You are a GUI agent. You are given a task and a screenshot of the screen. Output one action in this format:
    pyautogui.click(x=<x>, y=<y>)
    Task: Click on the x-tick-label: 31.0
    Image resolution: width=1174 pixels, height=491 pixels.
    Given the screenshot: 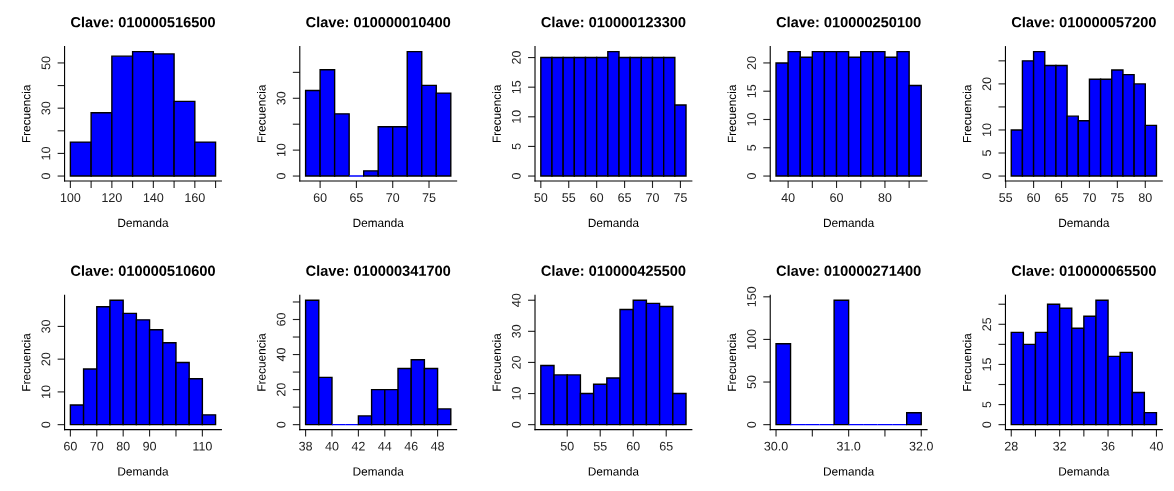 What is the action you would take?
    pyautogui.click(x=848, y=446)
    